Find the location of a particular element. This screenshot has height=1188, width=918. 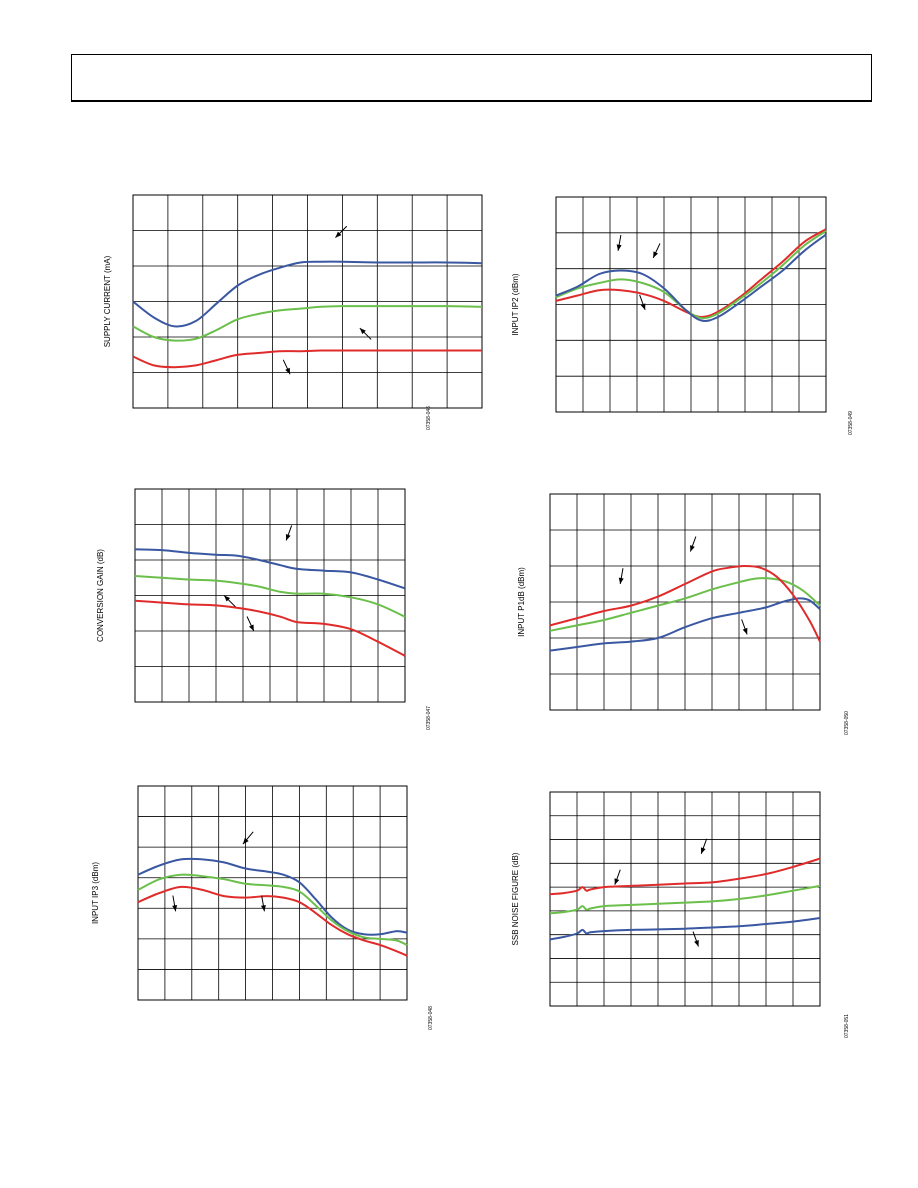

y-axis-label: SUPPLY CURRENT (mA) is located at coordinates (107, 301).